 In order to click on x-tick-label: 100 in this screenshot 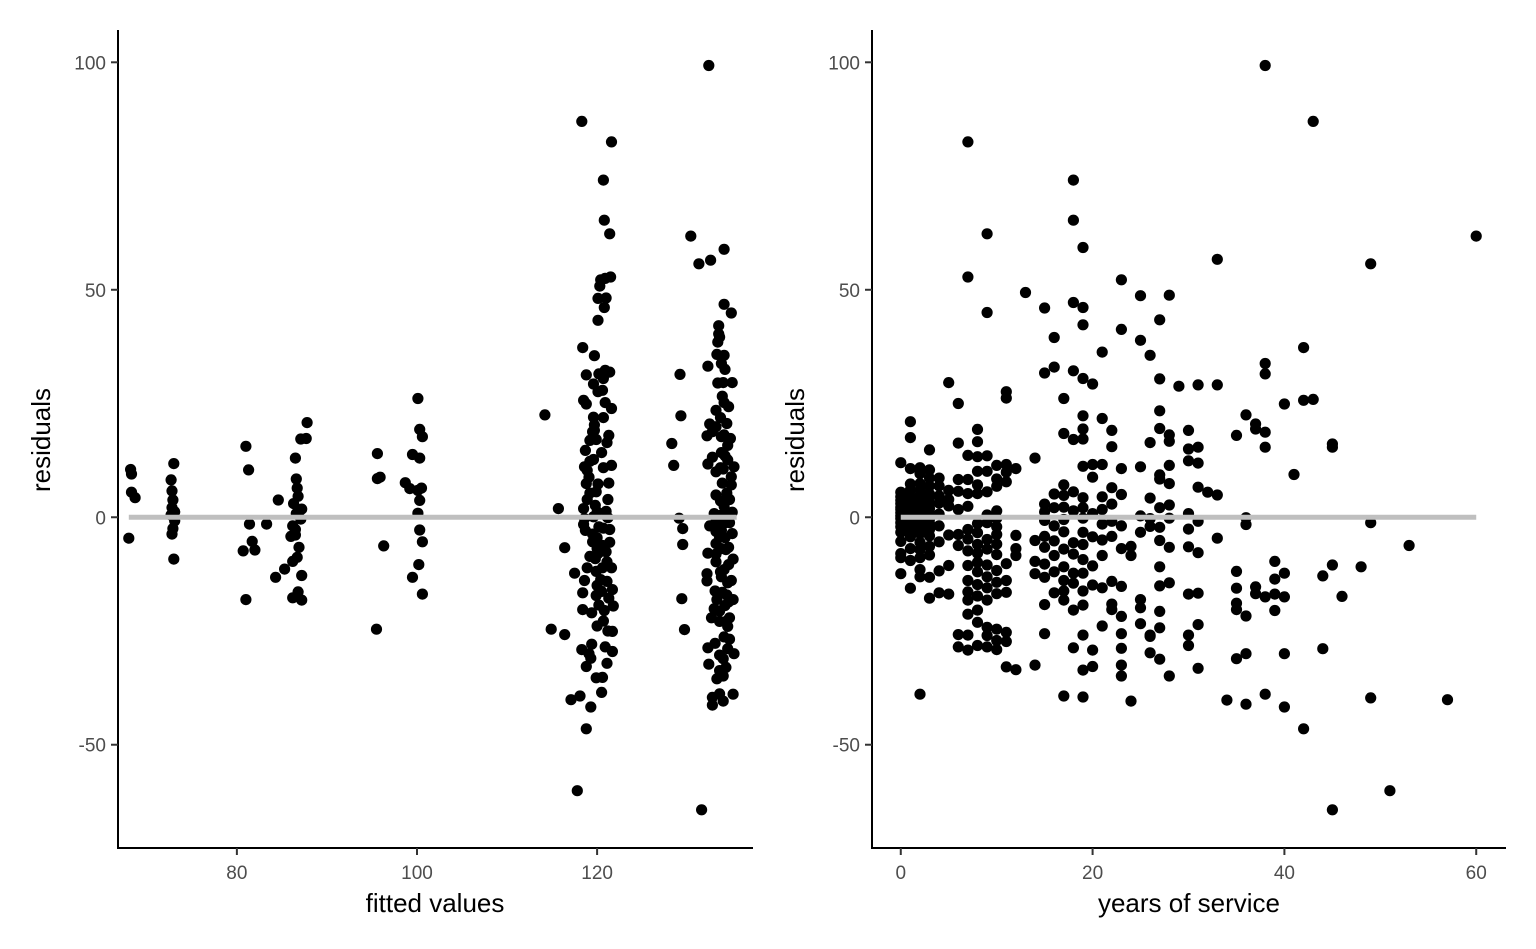, I will do `click(417, 873)`.